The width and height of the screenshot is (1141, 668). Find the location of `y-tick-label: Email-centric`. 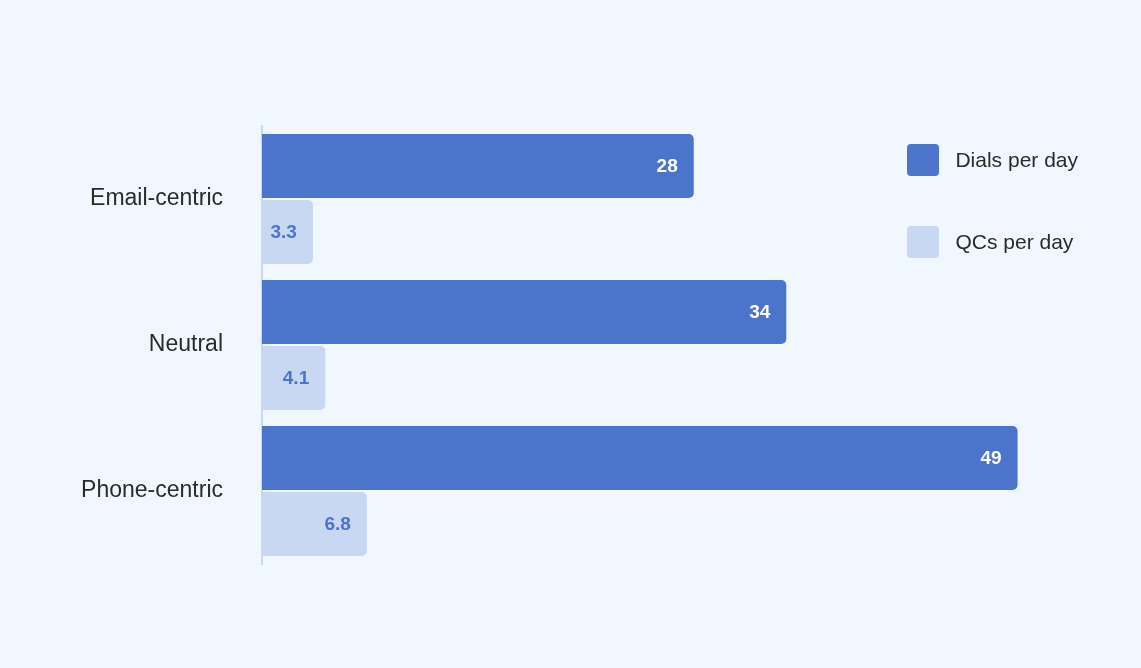

y-tick-label: Email-centric is located at coordinates (156, 197).